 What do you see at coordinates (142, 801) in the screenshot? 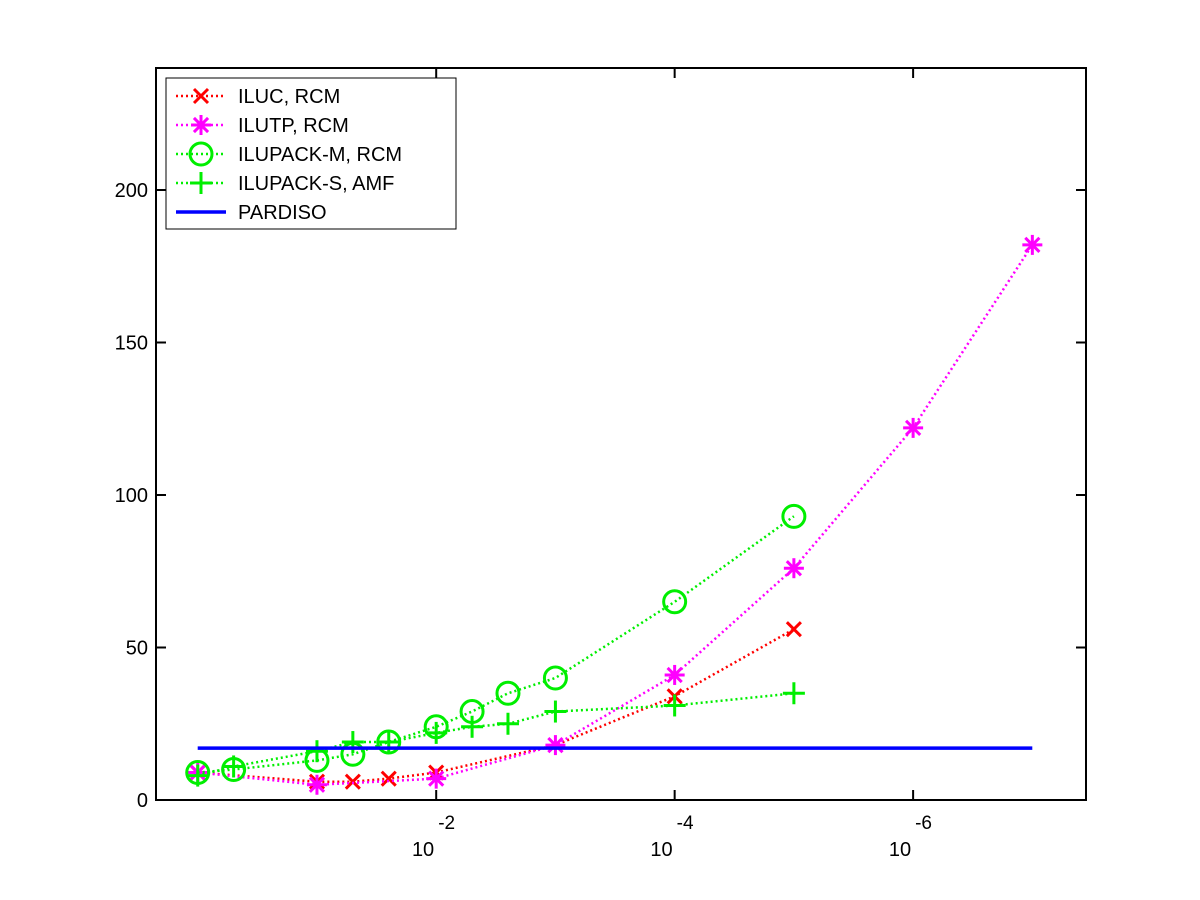
I see `y-tick-label: 0` at bounding box center [142, 801].